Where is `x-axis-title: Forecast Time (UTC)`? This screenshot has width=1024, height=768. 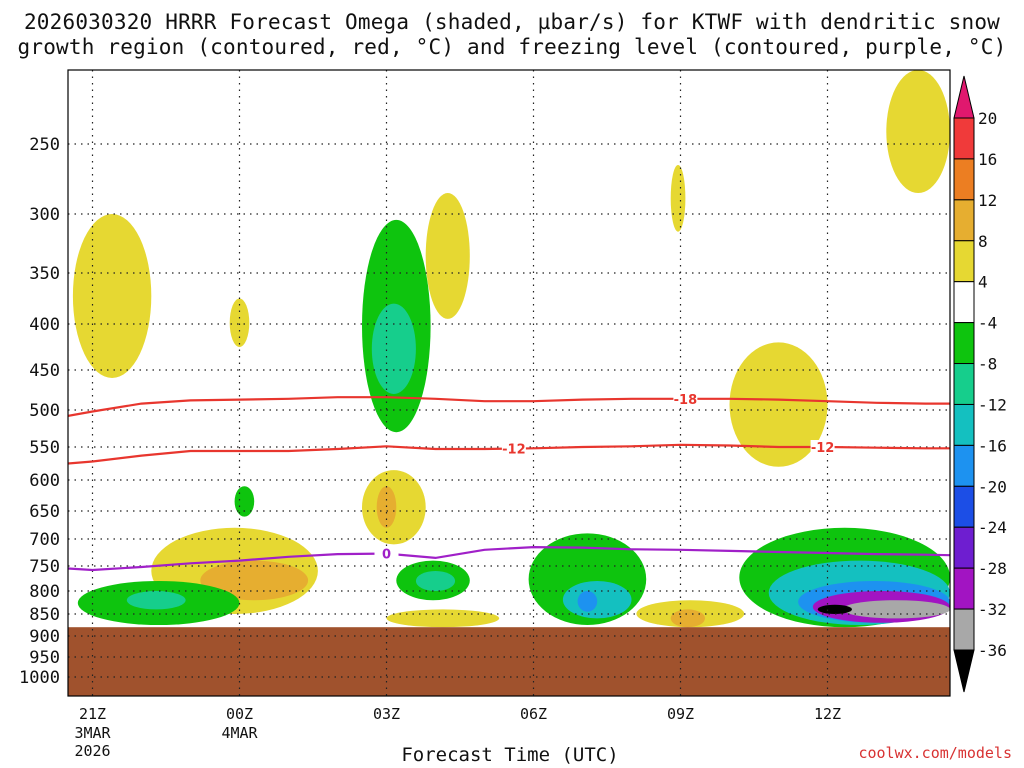 x-axis-title: Forecast Time (UTC) is located at coordinates (510, 755).